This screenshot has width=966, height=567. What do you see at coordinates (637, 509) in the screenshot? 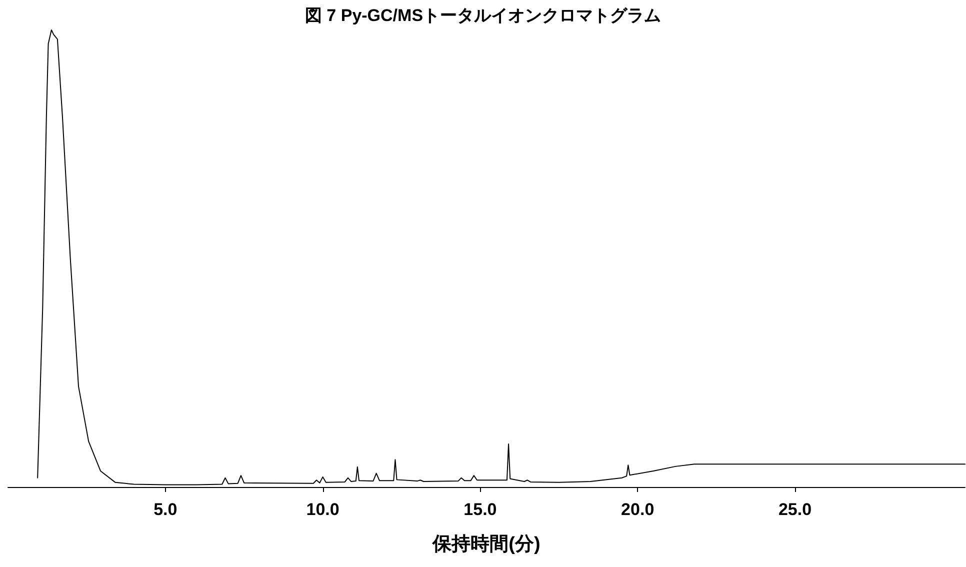
I see `x-tick-label: 20.0` at bounding box center [637, 509].